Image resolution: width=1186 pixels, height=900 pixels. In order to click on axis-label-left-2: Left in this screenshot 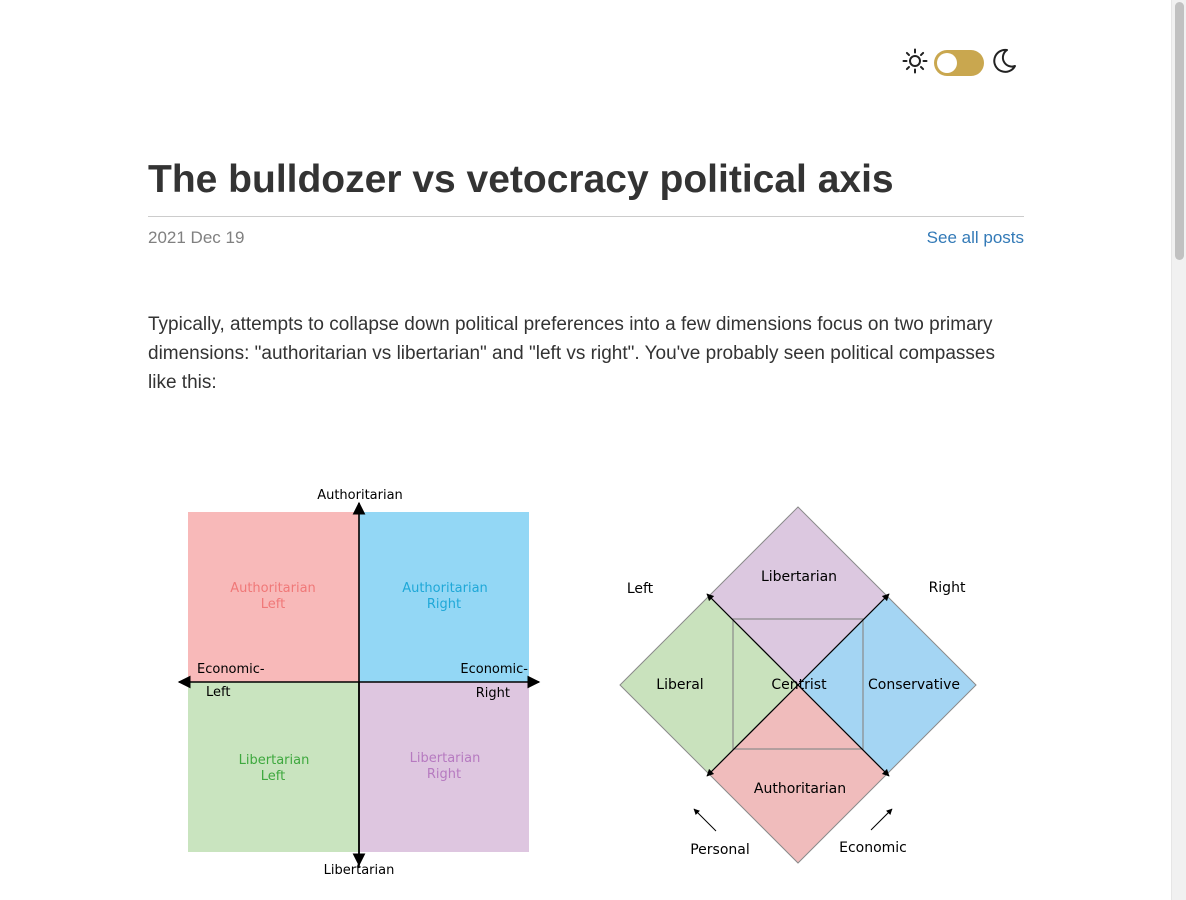, I will do `click(218, 692)`.